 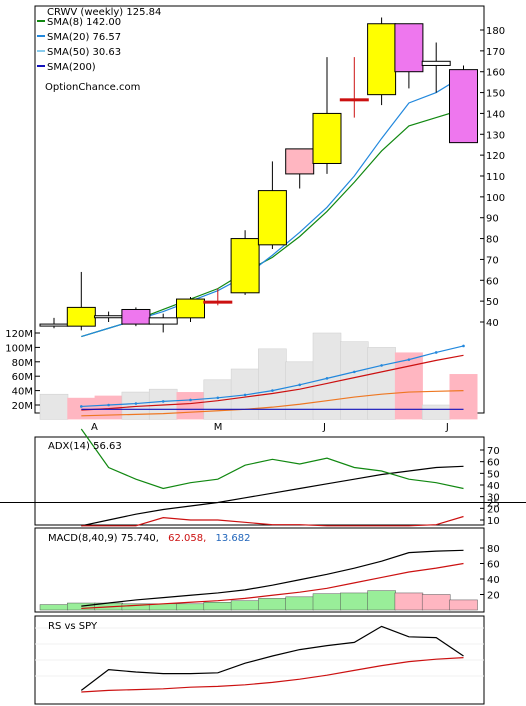 I want to click on macd-title-line: MACD(8,40,9) 75.740, 62.058, 13.682, so click(x=149, y=538).